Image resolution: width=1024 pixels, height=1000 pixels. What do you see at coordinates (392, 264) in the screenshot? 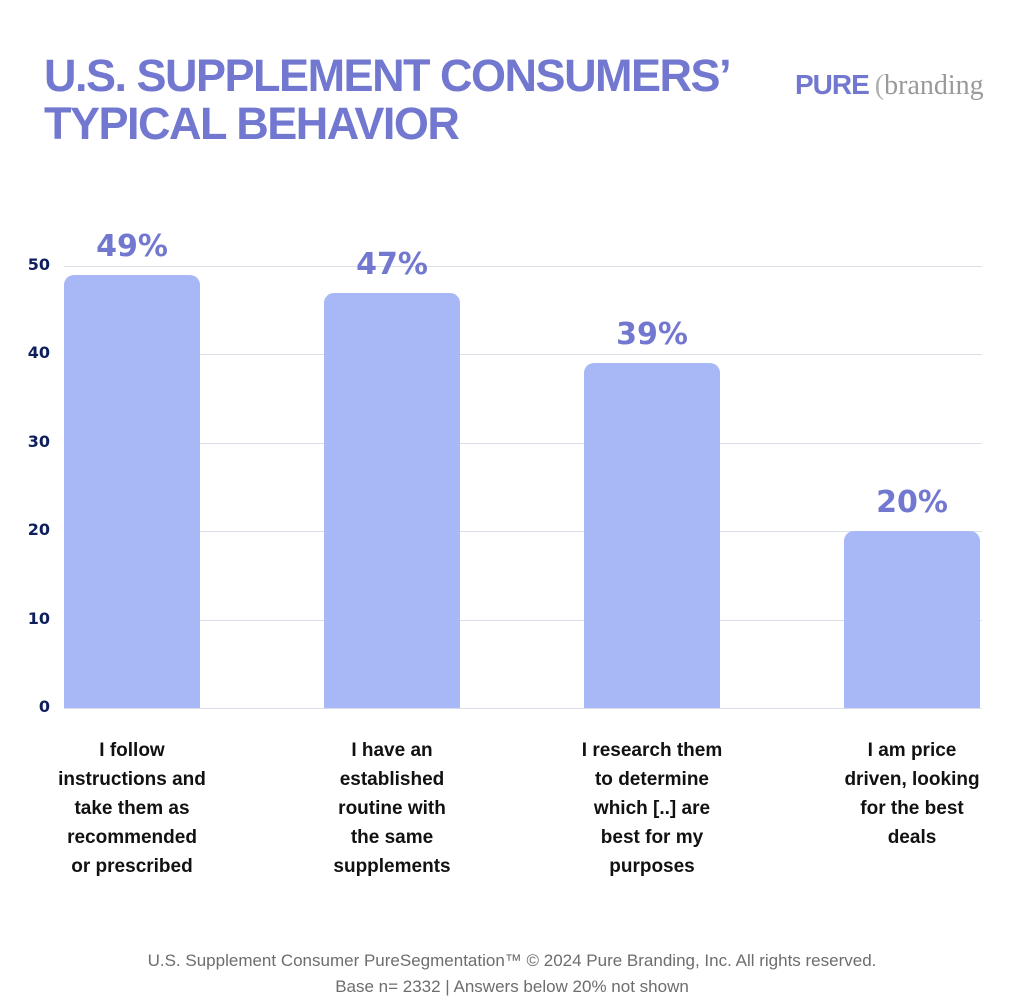
I see `bar-value-label: 47%` at bounding box center [392, 264].